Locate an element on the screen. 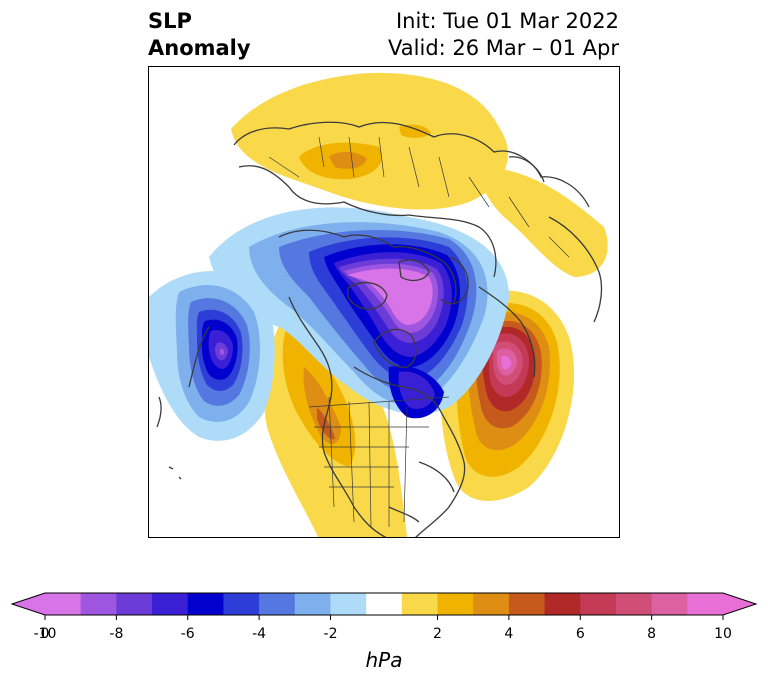 This screenshot has width=768, height=684. colorbar is located at coordinates (384, 606).